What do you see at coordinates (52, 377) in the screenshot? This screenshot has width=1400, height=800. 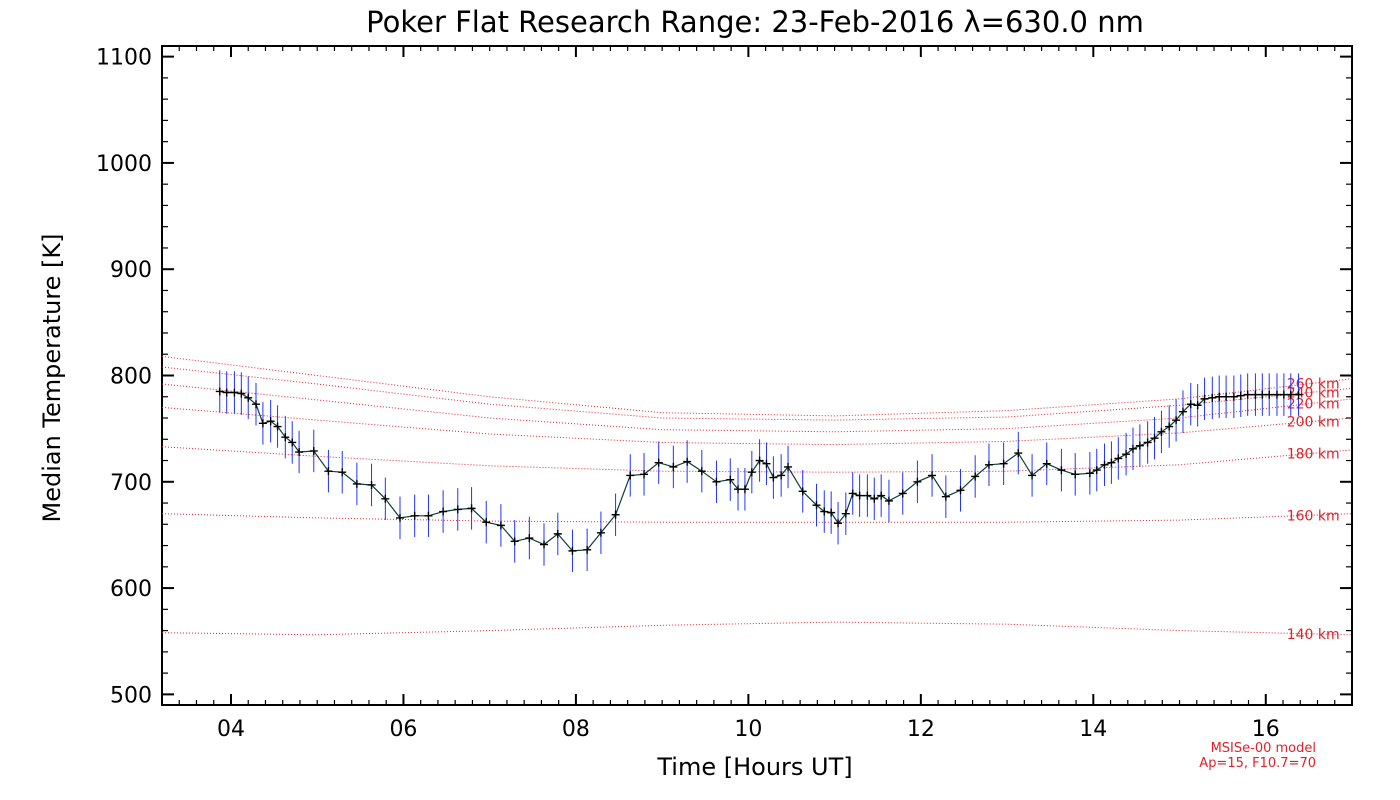 I see `y-axis-label: Median Temperature [K]` at bounding box center [52, 377].